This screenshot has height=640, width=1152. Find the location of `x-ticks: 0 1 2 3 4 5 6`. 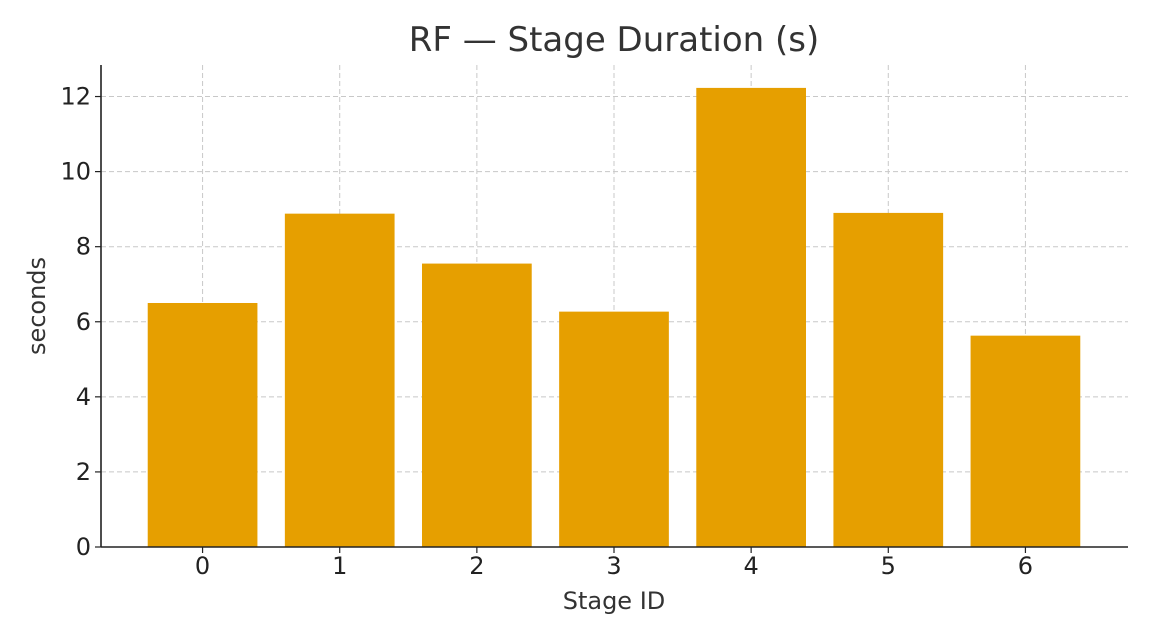

x-ticks: 0 1 2 3 4 5 6 is located at coordinates (614, 563).